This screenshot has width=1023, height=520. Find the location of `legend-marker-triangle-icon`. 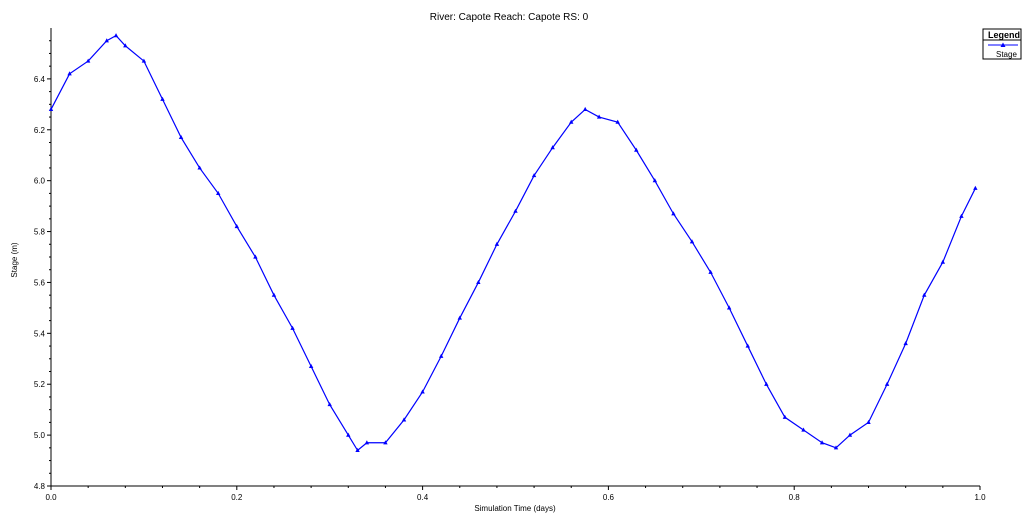

legend-marker-triangle-icon is located at coordinates (1003, 44).